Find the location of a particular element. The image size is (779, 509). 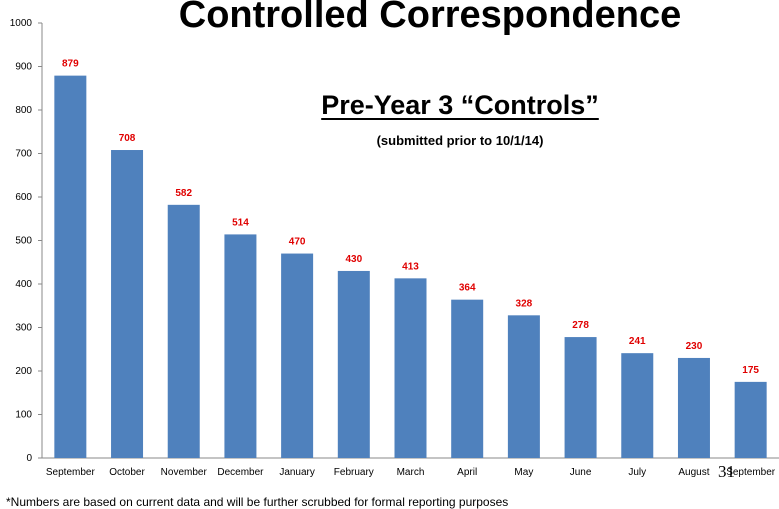

x-tick-label: December is located at coordinates (240, 472).